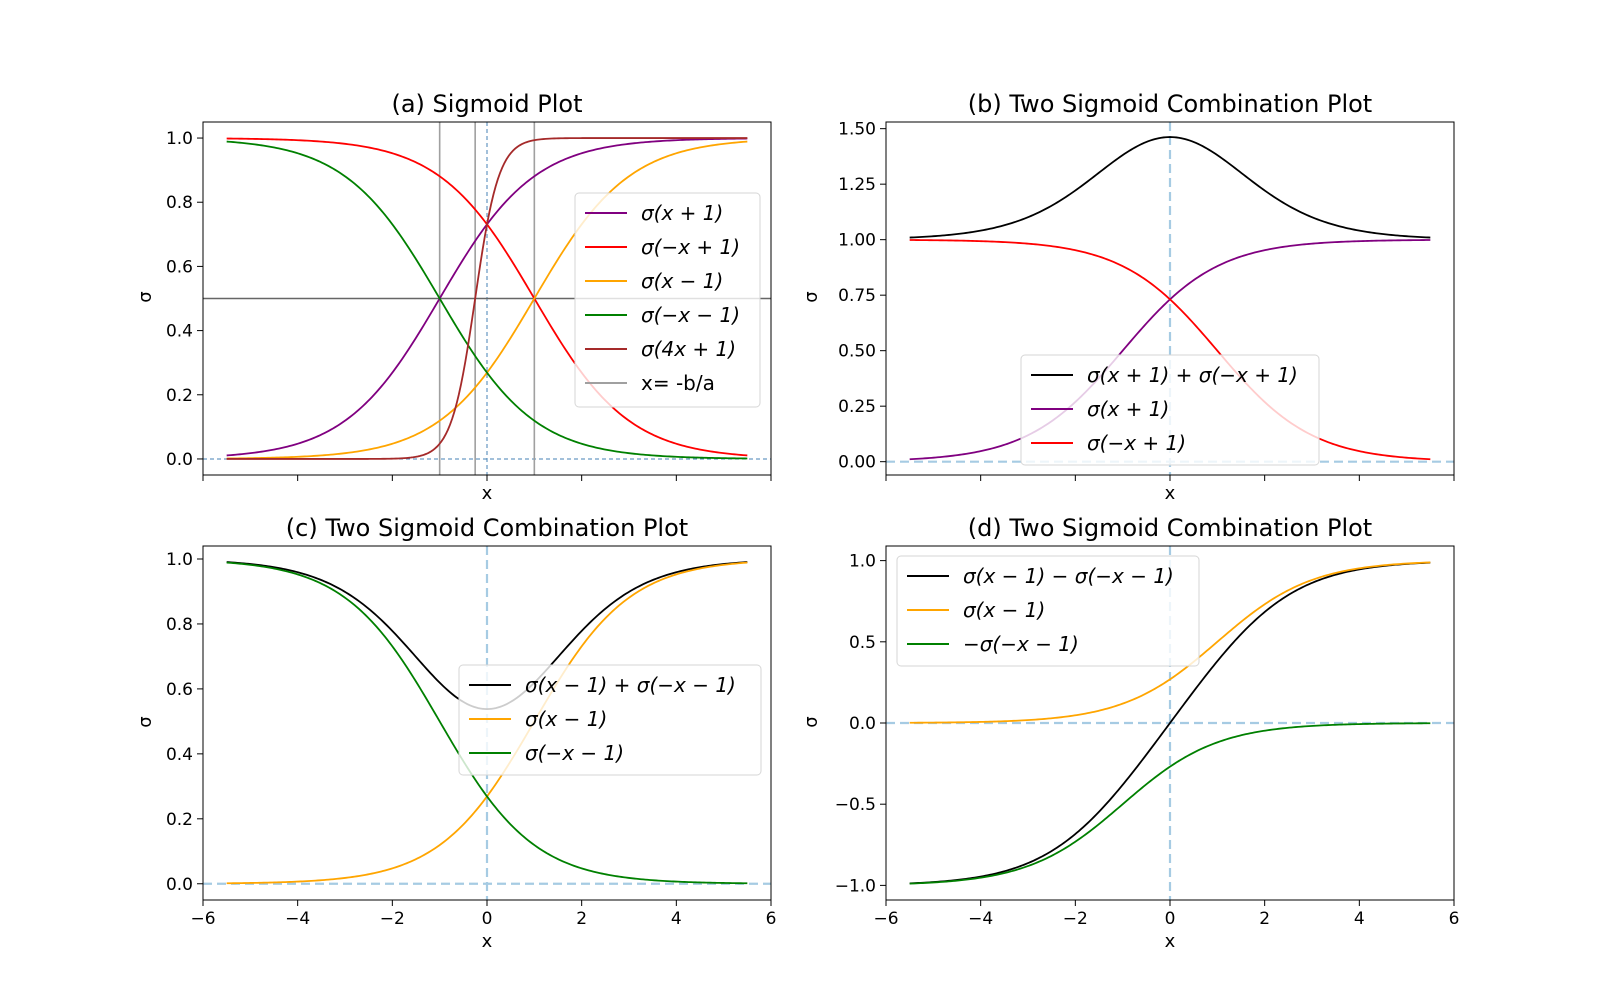 The image size is (1600, 1000). What do you see at coordinates (771, 919) in the screenshot?
I see `chart-c-xtick-label-6: 6` at bounding box center [771, 919].